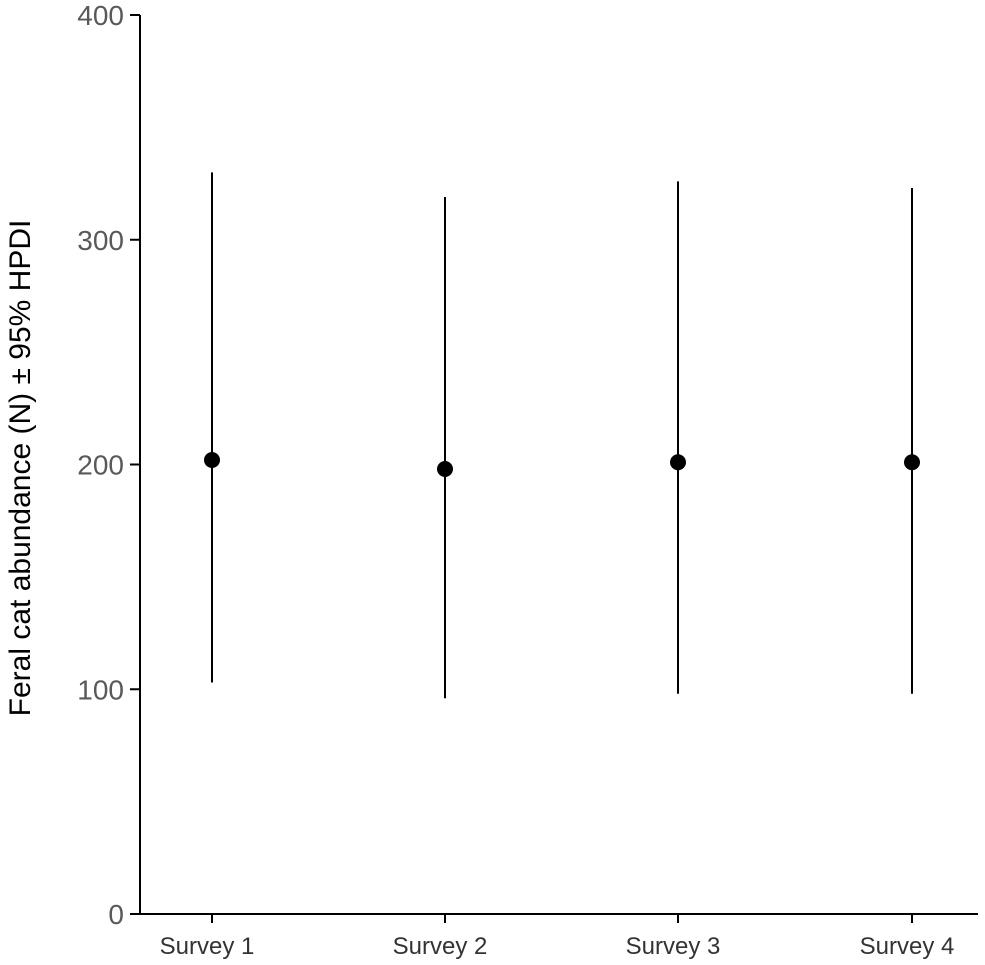 This screenshot has height=965, width=985. Describe the element at coordinates (559, 936) in the screenshot. I see `x-axis: Survey 1 Survey 2 Survey 3 Survey 4` at that location.